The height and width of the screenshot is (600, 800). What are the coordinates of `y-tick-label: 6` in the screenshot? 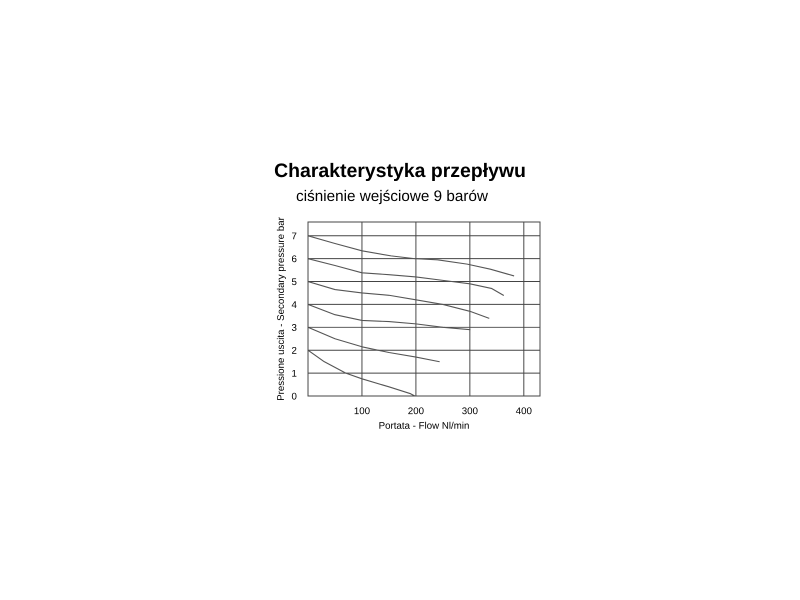 It's located at (294, 258).